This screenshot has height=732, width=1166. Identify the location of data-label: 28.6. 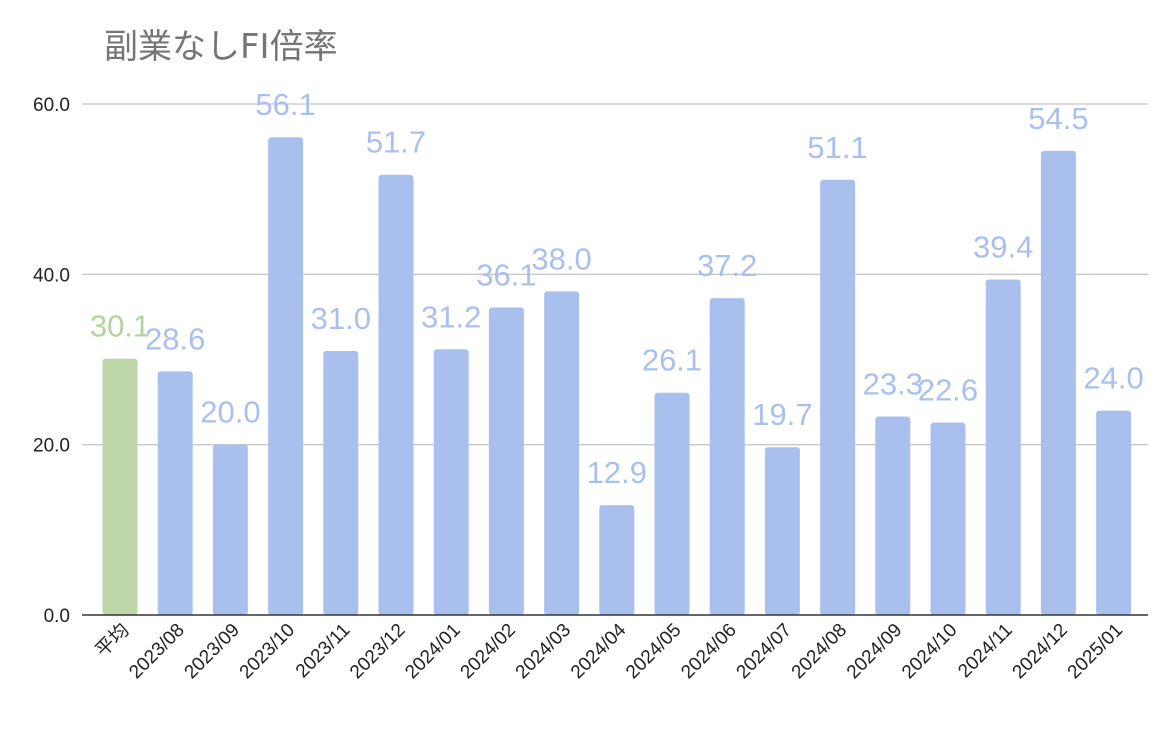
(175, 338).